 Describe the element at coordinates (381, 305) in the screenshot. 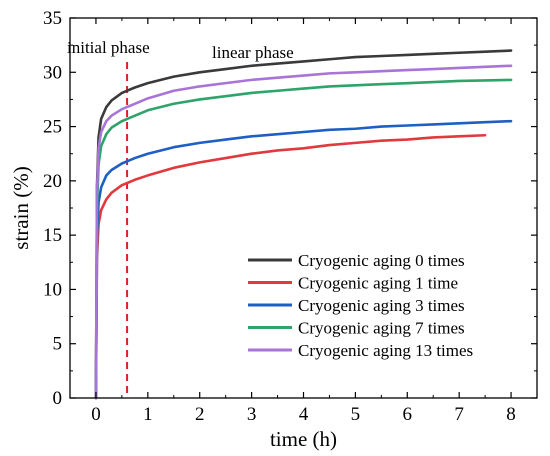

I see `legend-label-2: Cryogenic aging 3 times` at that location.